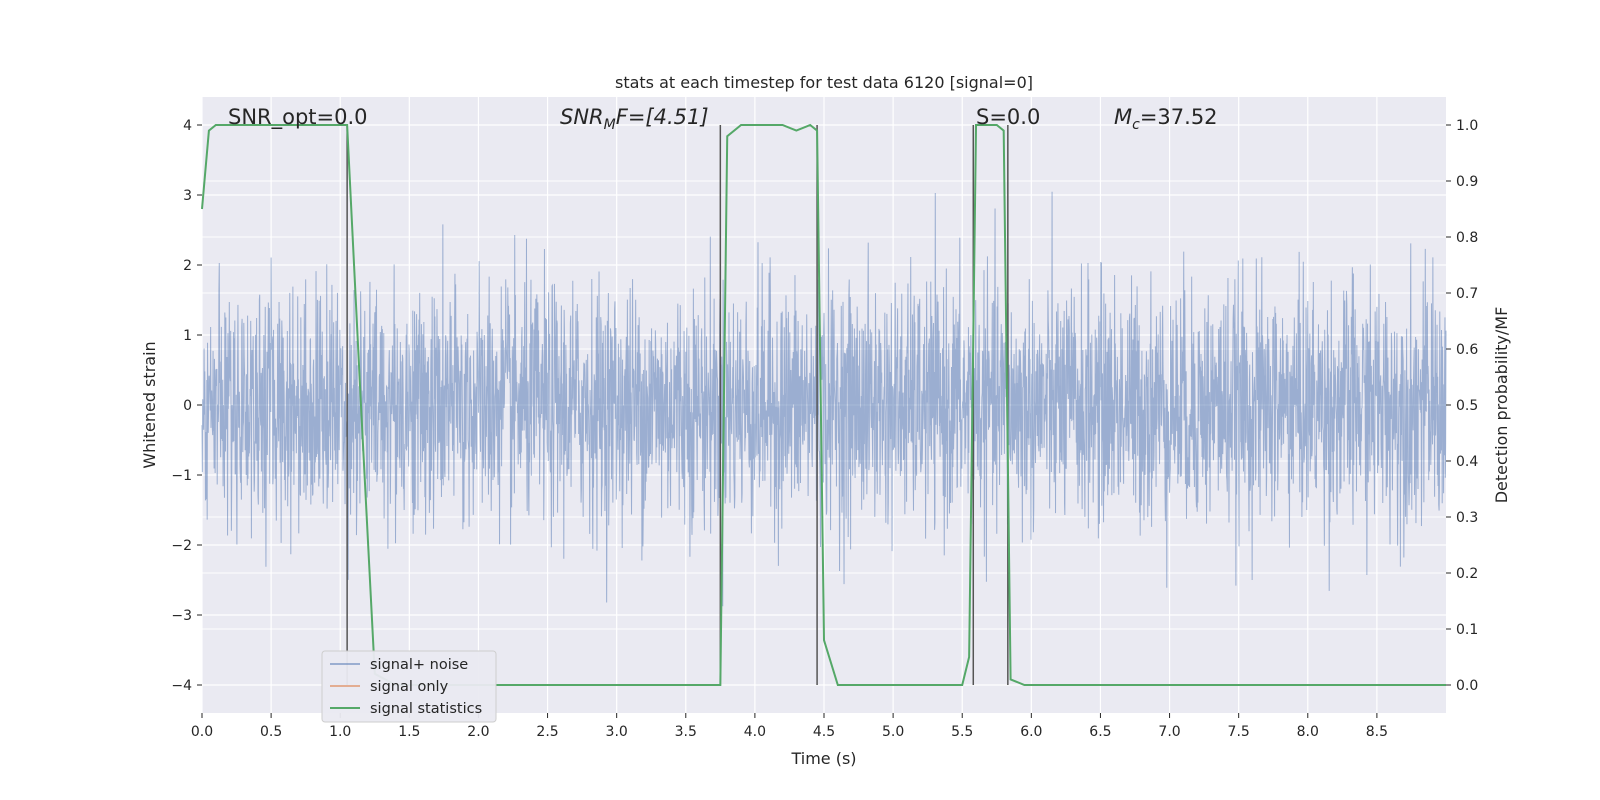 This screenshot has height=800, width=1600. What do you see at coordinates (187, 266) in the screenshot?
I see `y-left-tick-label-6: 2` at bounding box center [187, 266].